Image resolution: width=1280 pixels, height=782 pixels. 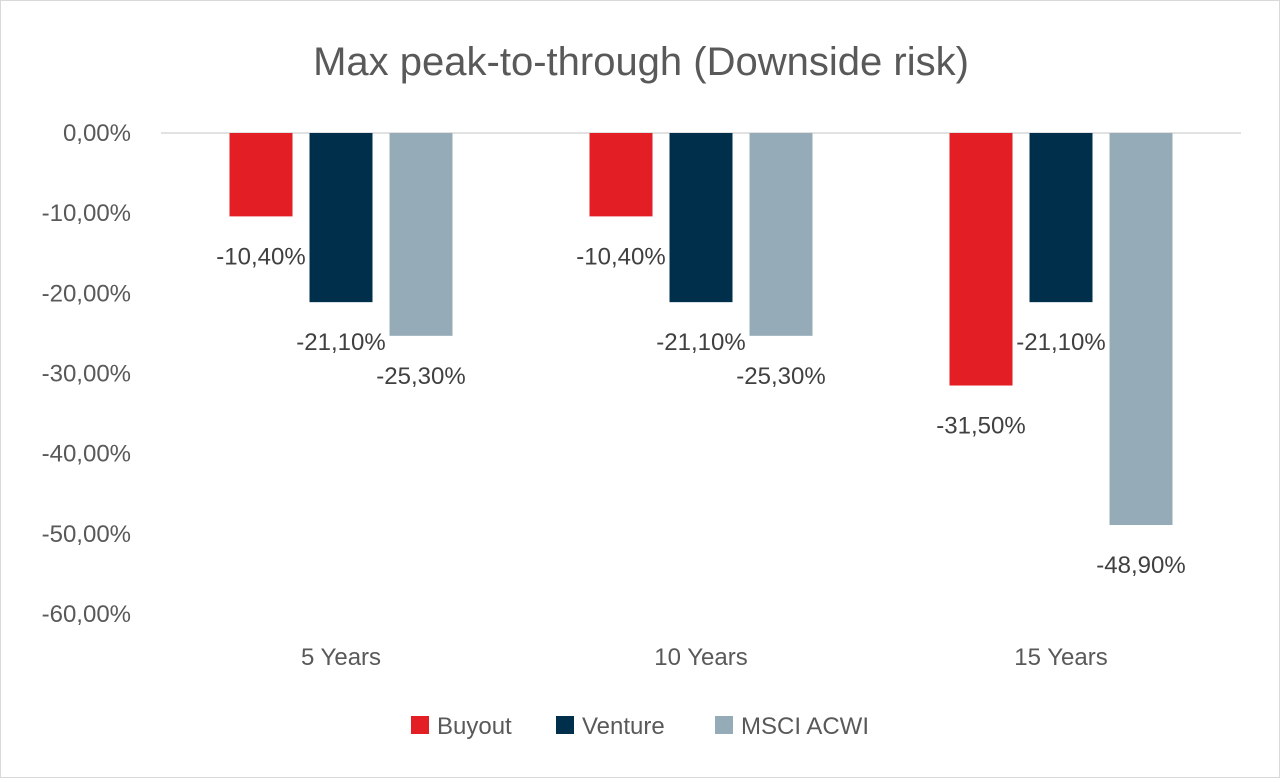 What do you see at coordinates (86, 374) in the screenshot?
I see `y-tick-label: -30,00%` at bounding box center [86, 374].